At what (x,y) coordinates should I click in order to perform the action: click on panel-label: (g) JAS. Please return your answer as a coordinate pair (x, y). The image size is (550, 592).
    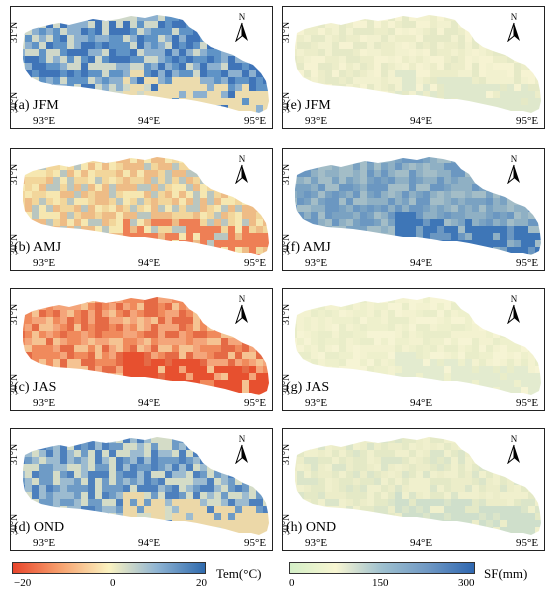
    Looking at the image, I should click on (308, 387).